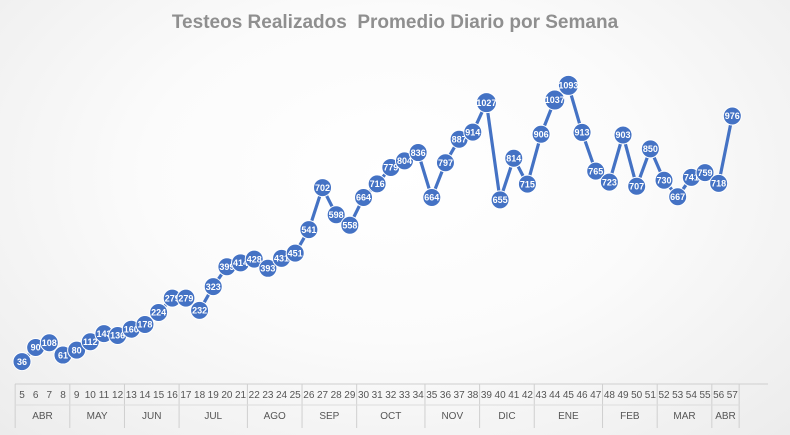 Image resolution: width=790 pixels, height=435 pixels. What do you see at coordinates (213, 416) in the screenshot?
I see `month-label: JUL` at bounding box center [213, 416].